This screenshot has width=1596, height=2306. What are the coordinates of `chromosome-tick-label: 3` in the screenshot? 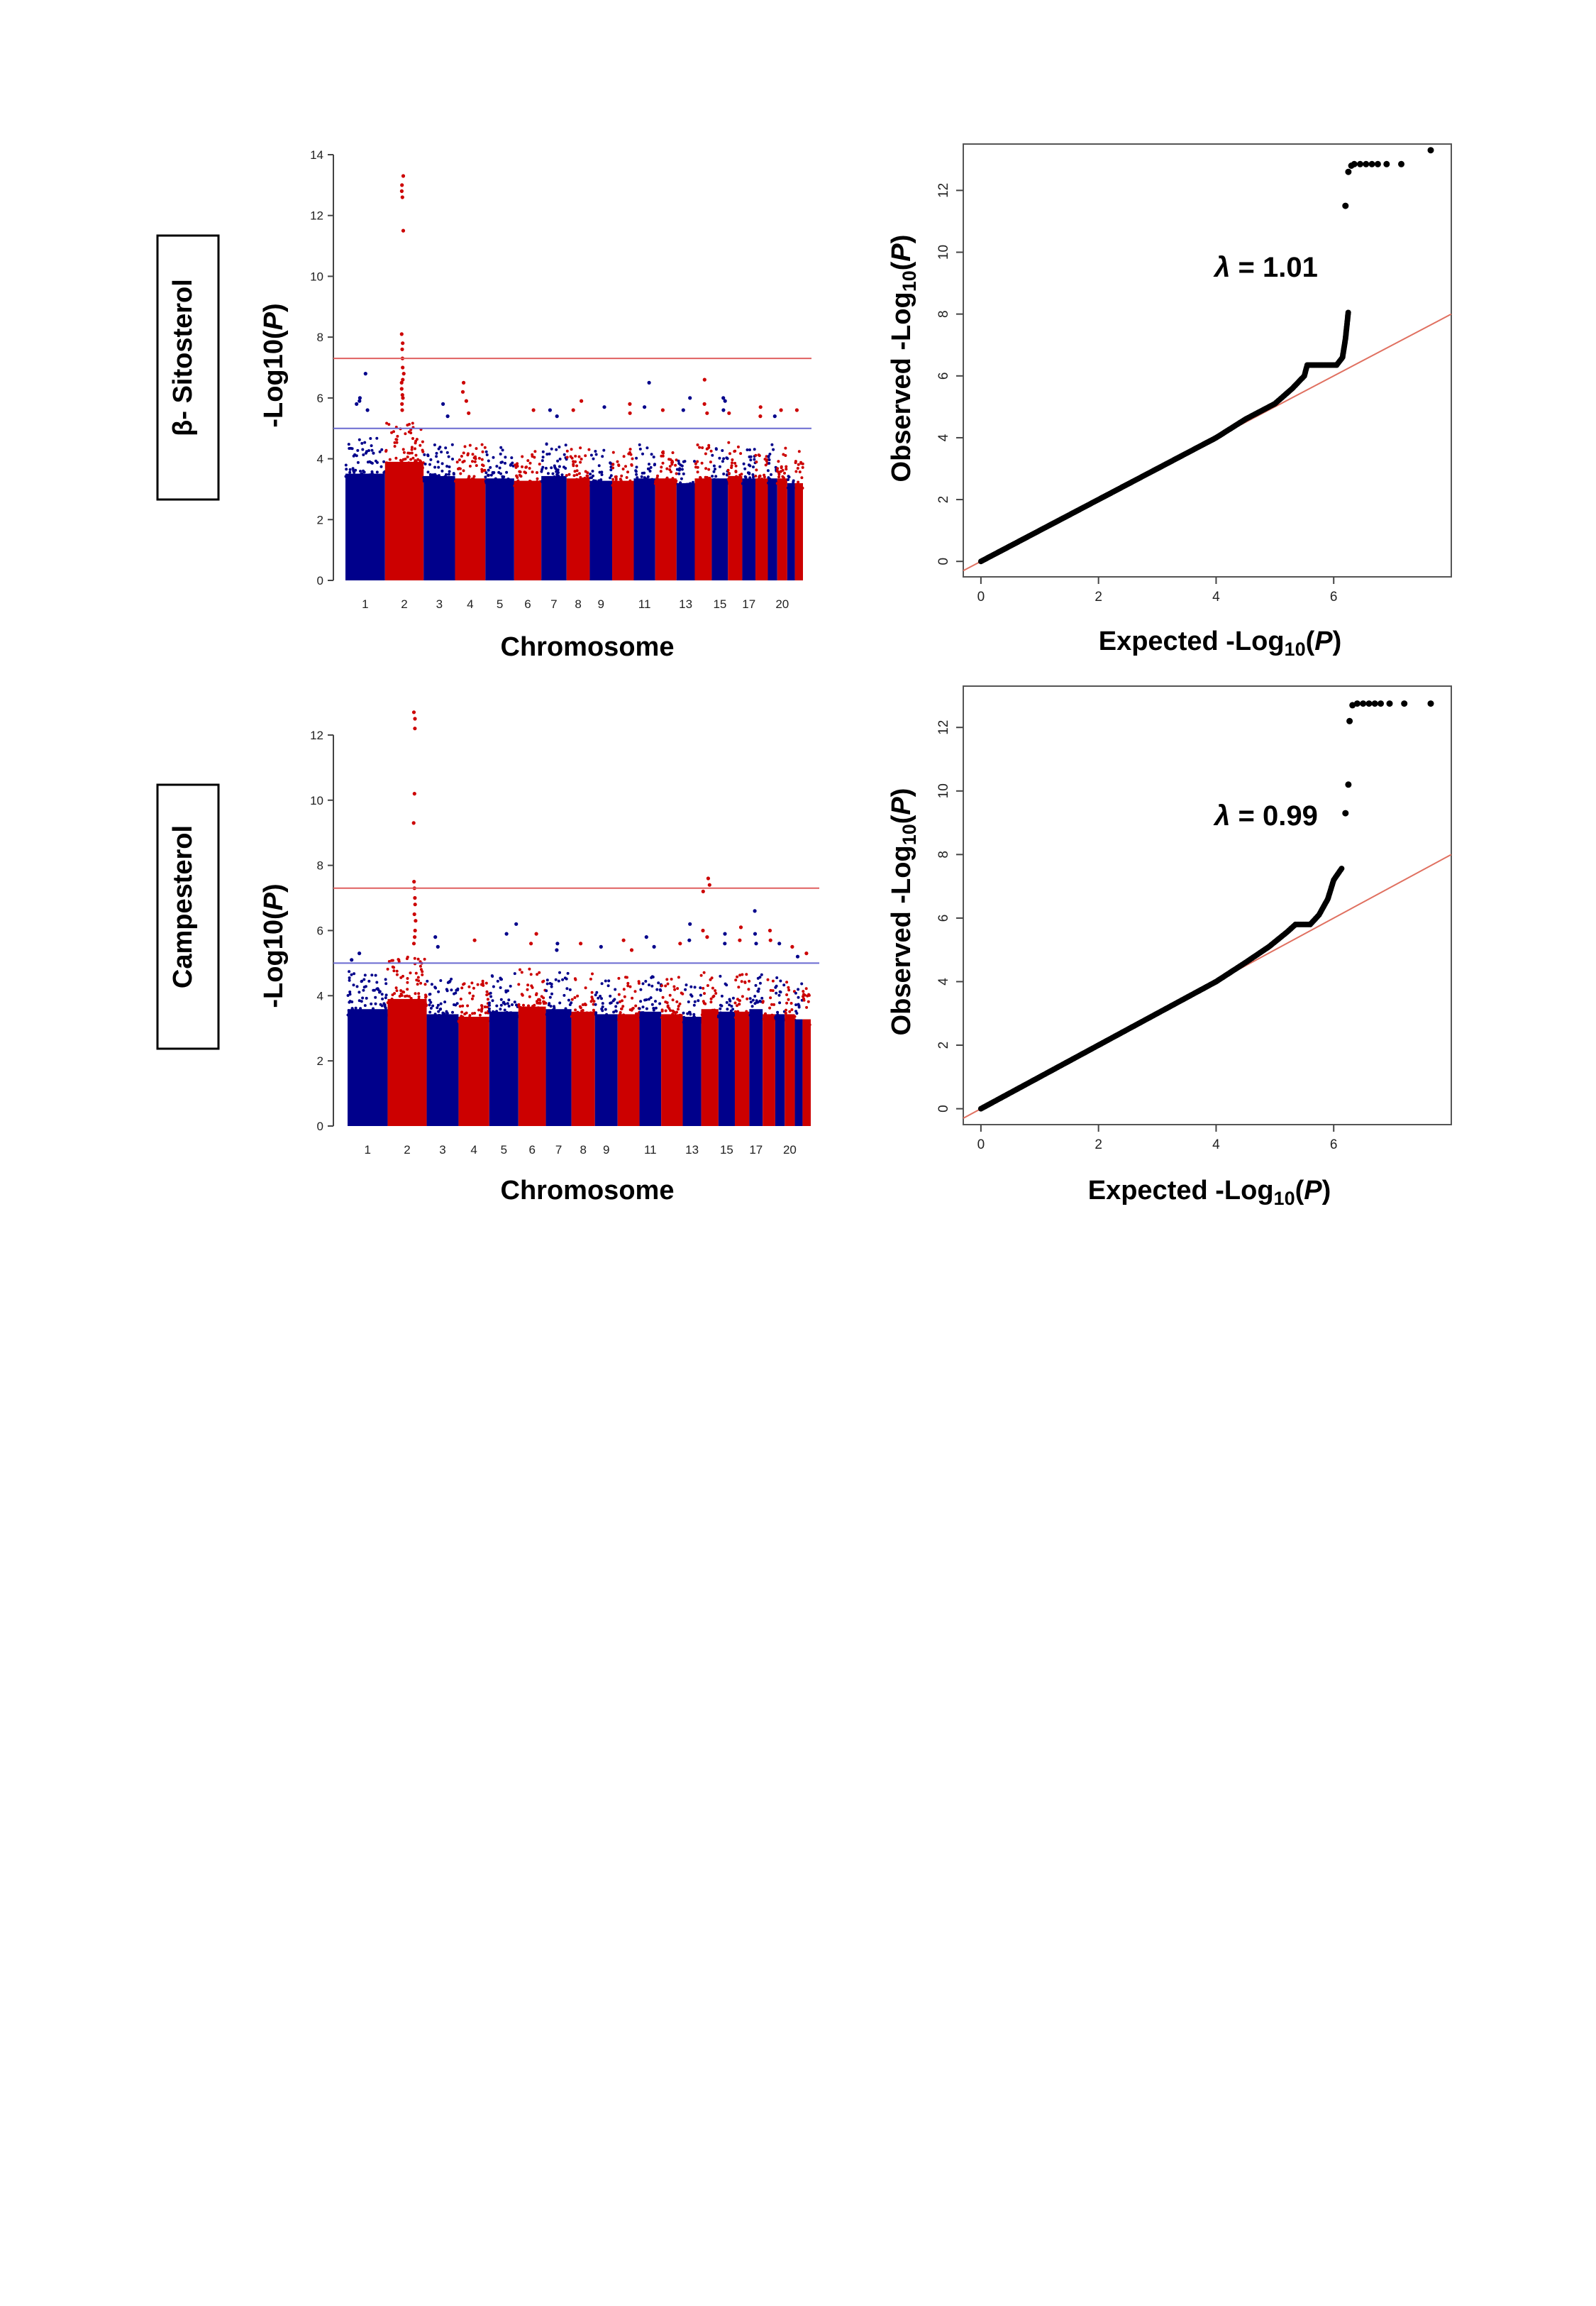 It's located at (439, 604).